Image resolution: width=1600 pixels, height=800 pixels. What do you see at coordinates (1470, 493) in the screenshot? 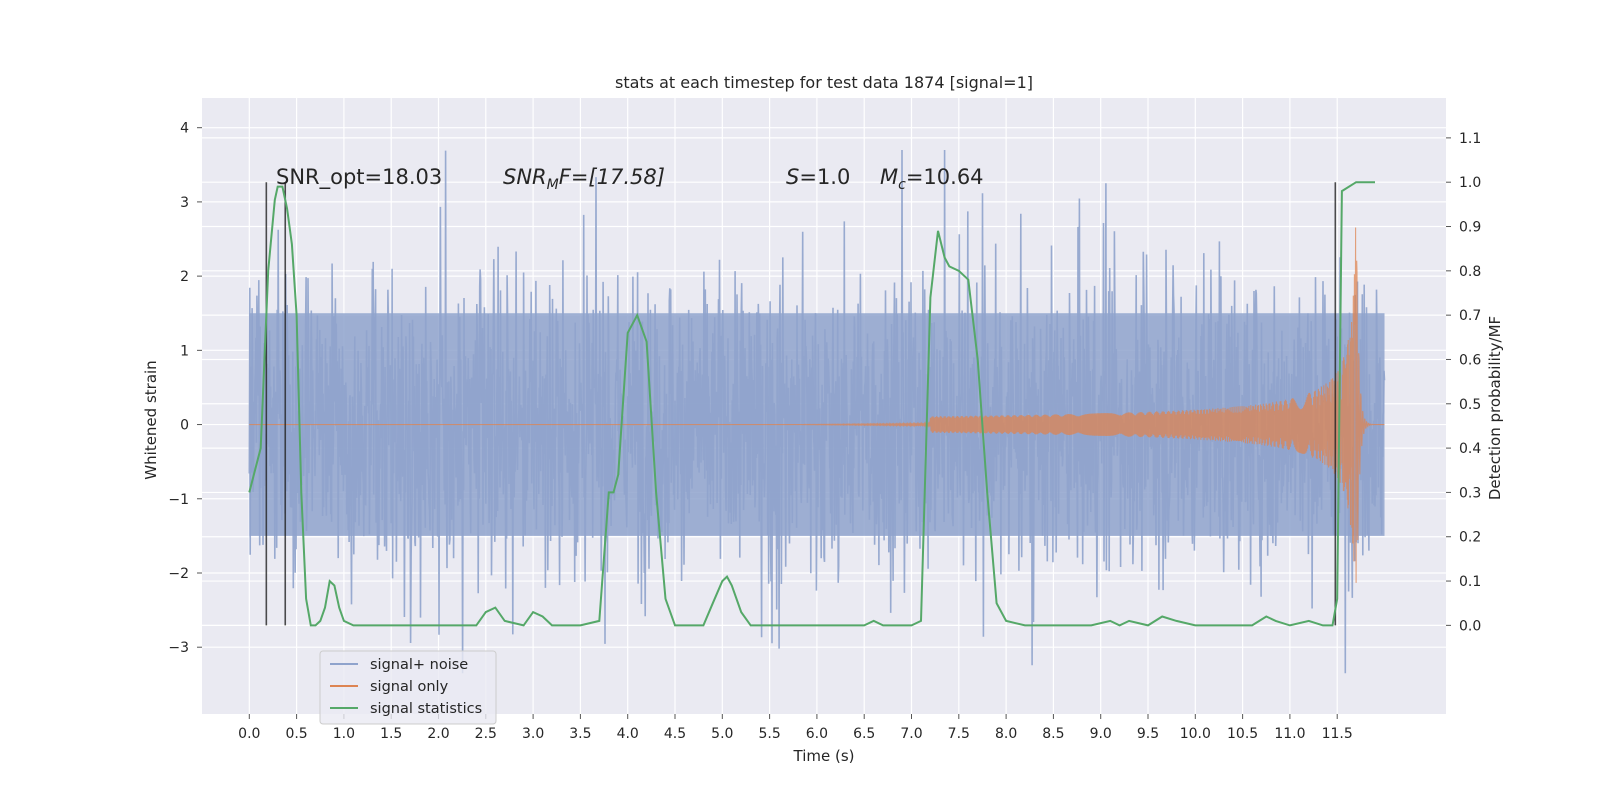
I see `y2-tick-label: 0.3` at bounding box center [1470, 493].